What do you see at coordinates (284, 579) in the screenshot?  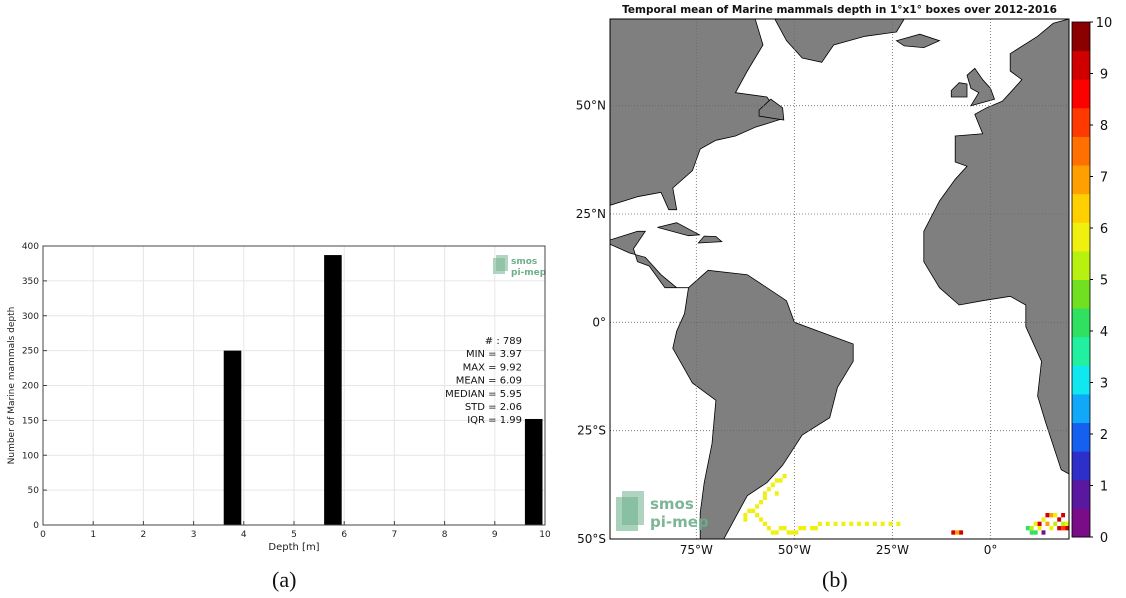 I see `caption-a: (a)` at bounding box center [284, 579].